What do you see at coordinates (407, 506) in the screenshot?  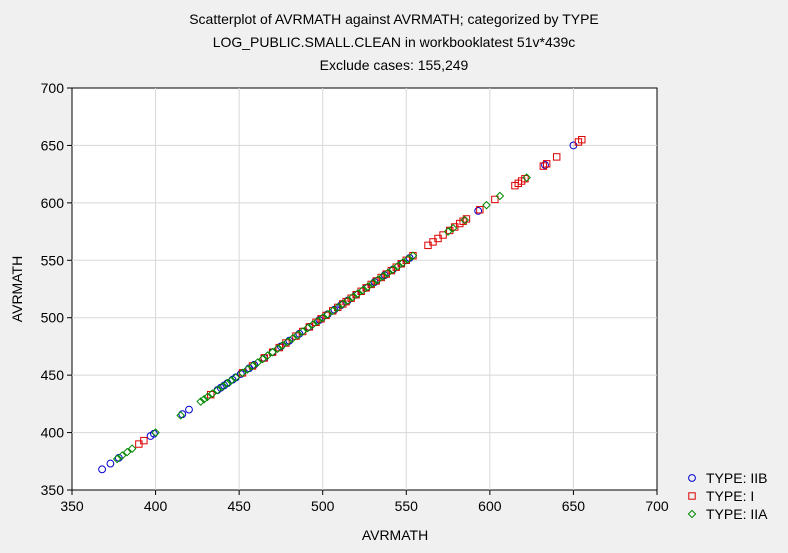 I see `x-tick-label: 550` at bounding box center [407, 506].